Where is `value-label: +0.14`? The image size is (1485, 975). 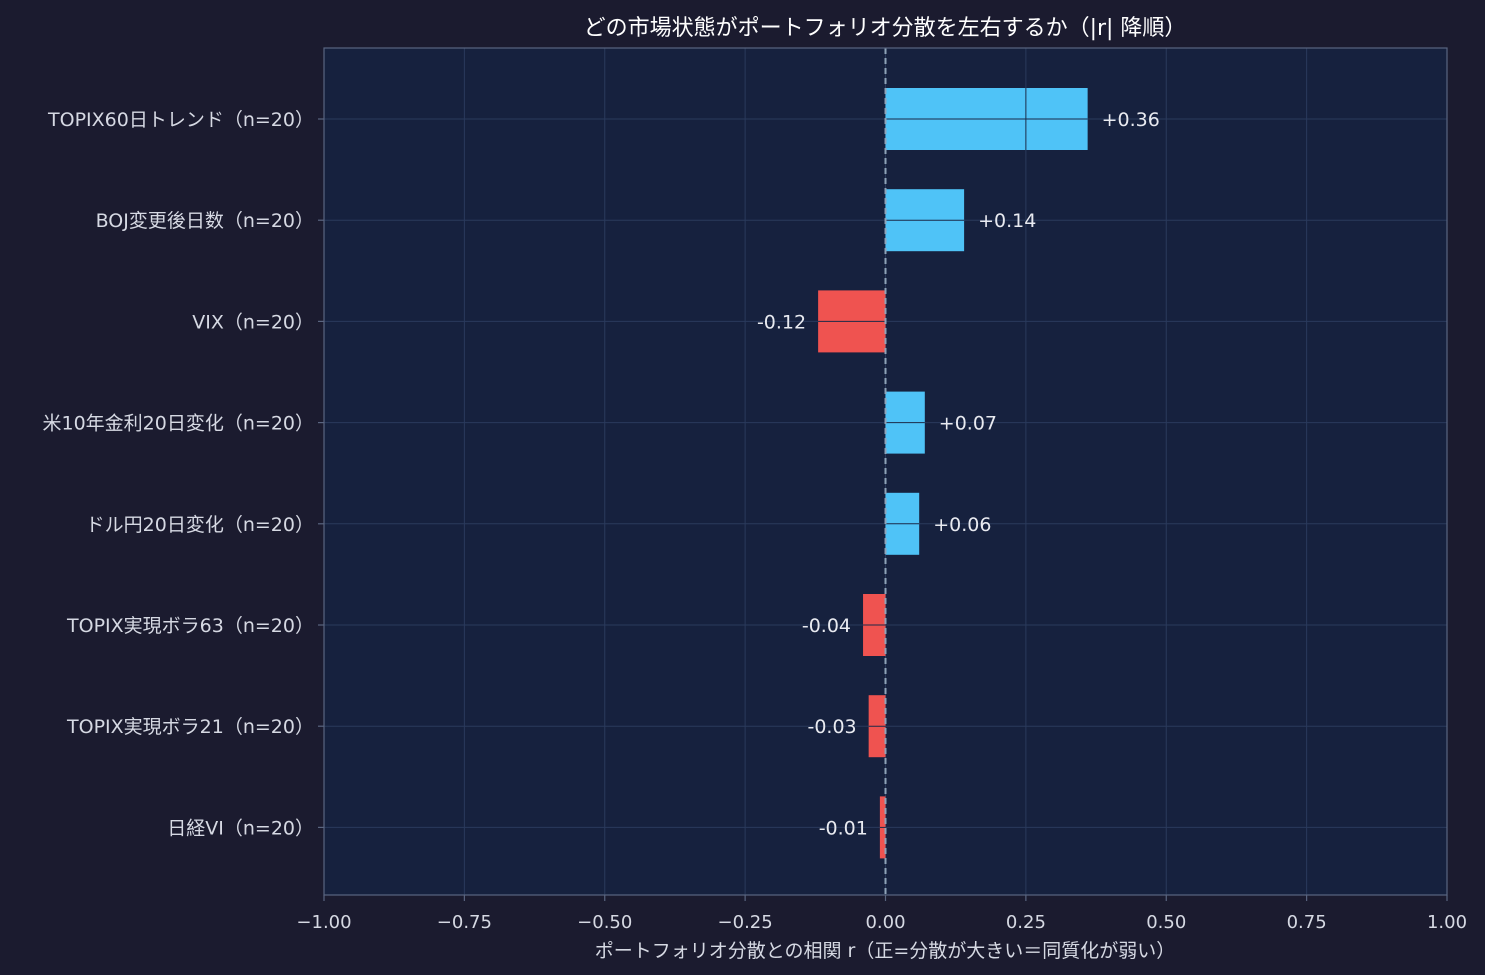 value-label: +0.14 is located at coordinates (1007, 221).